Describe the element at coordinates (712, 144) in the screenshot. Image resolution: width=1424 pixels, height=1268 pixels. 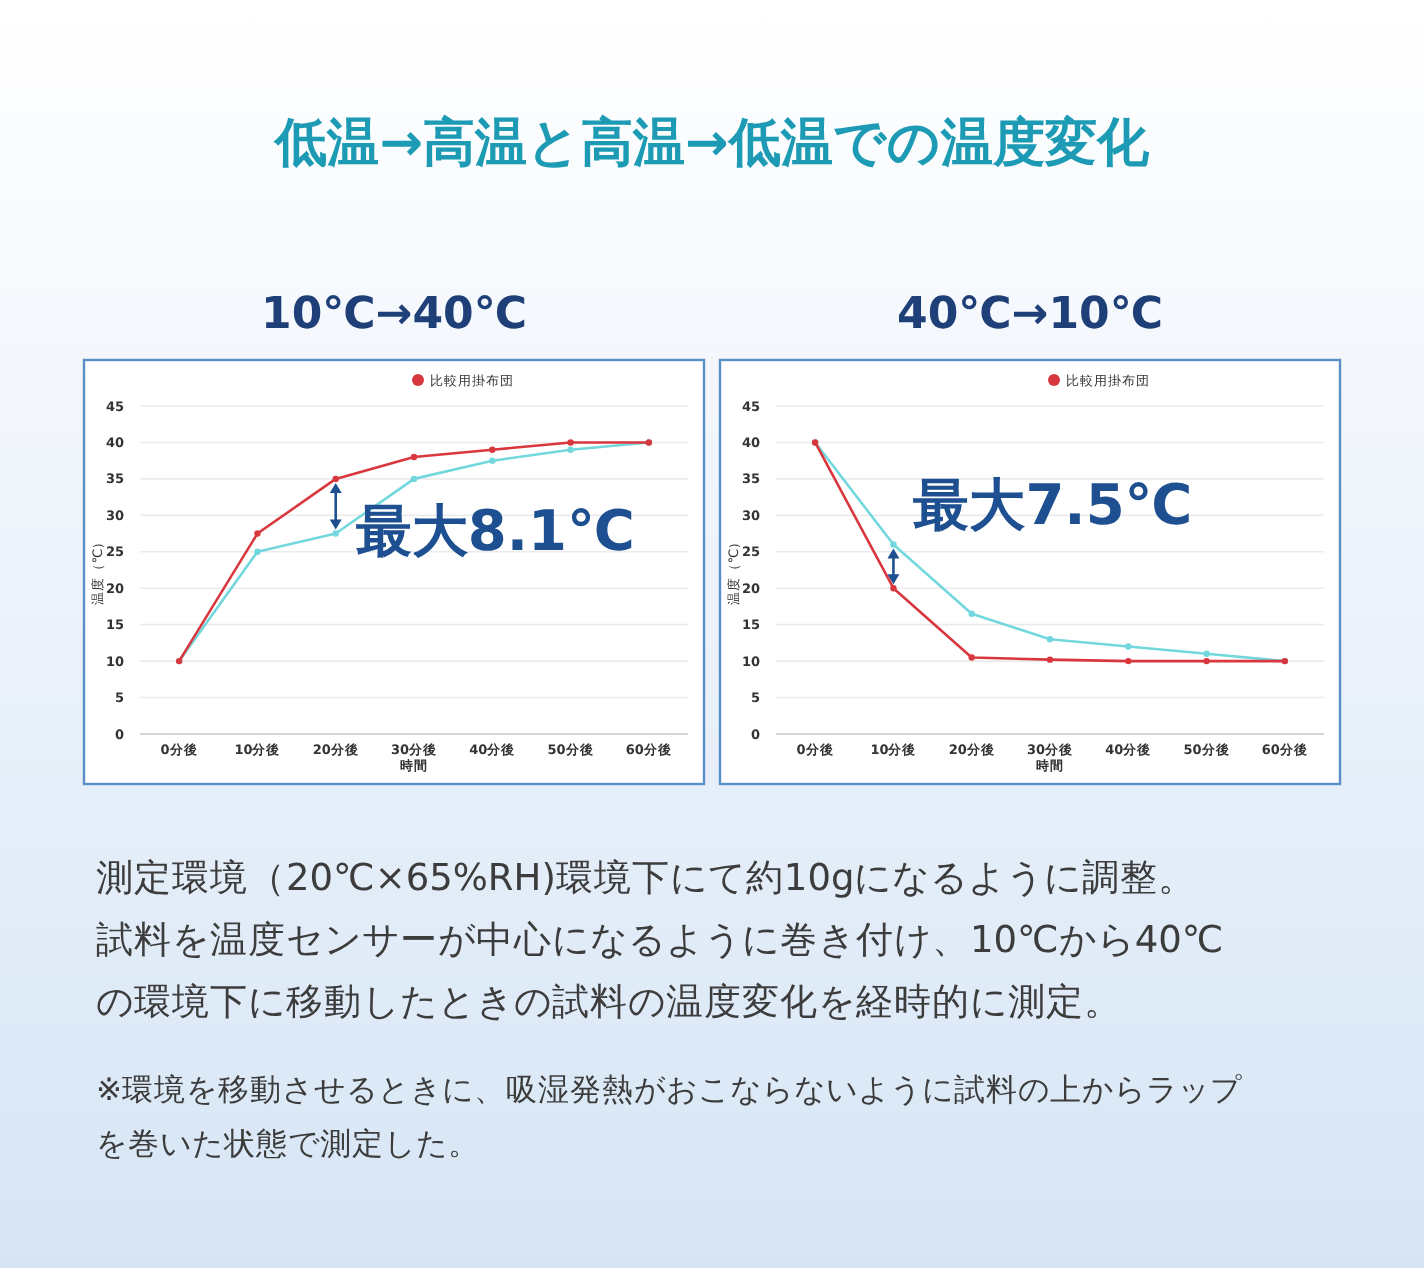
I see `chart-title: 低温→高温と高温→低温での温度変化` at that location.